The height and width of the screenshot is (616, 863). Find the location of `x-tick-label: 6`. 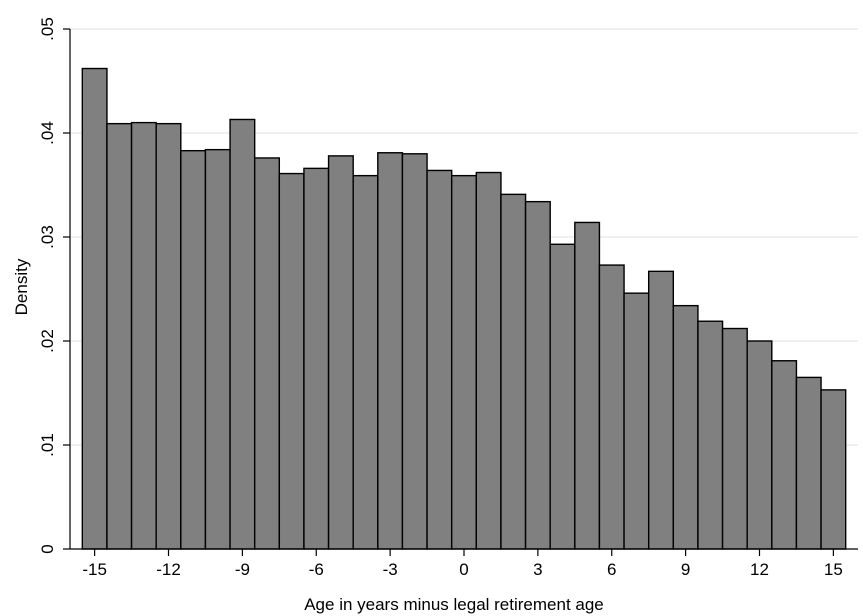

x-tick-label: 6 is located at coordinates (611, 569).